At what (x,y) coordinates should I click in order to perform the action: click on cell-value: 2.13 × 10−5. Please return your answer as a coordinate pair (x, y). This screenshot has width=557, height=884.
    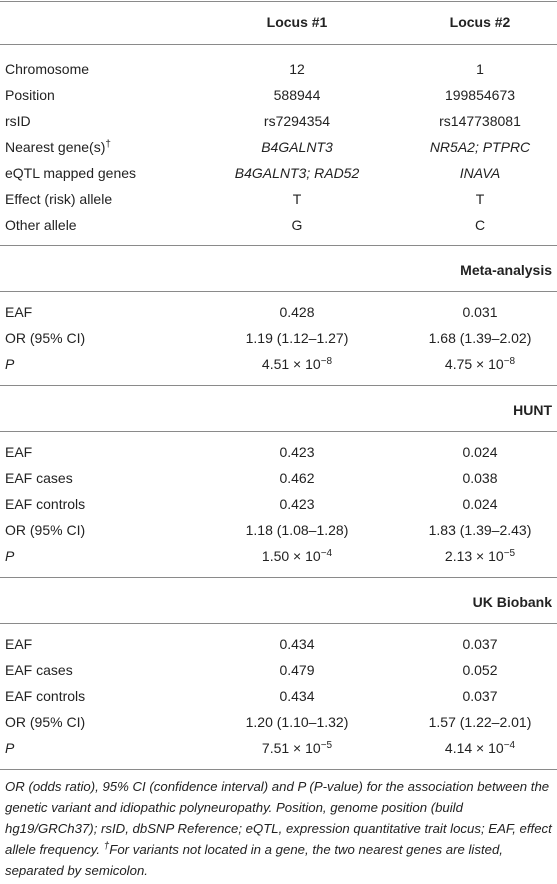
    Looking at the image, I should click on (473, 556).